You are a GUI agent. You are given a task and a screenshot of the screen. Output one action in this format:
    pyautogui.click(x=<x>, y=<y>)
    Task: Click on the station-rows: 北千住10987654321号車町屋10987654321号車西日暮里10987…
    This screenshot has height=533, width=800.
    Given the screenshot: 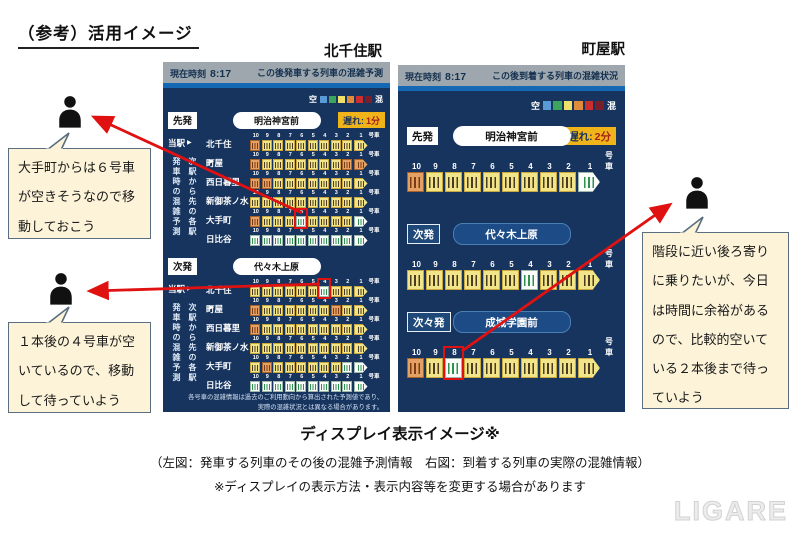 What is the action you would take?
    pyautogui.click(x=293, y=335)
    